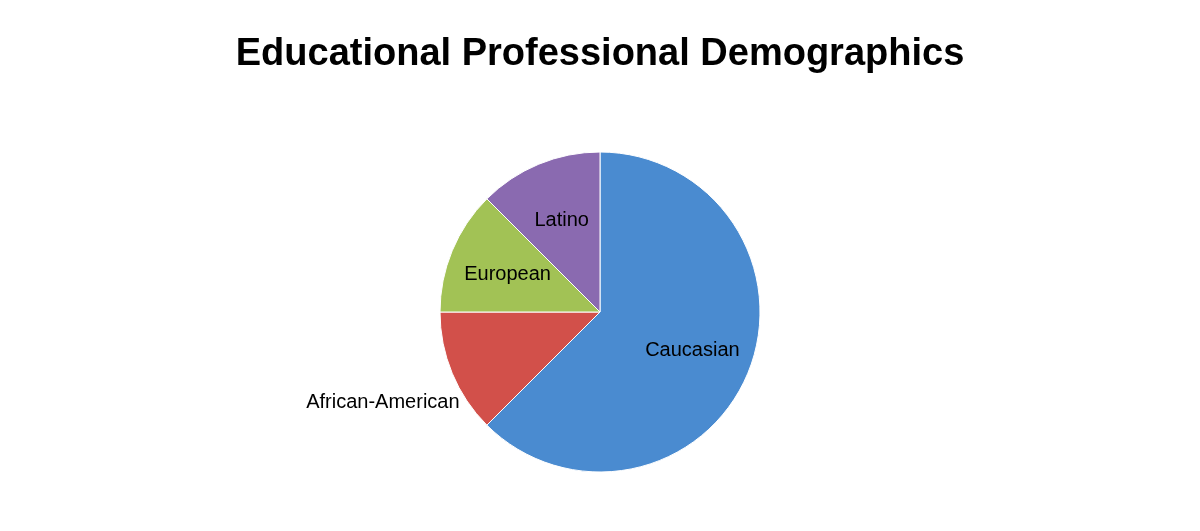 This screenshot has width=1200, height=531. What do you see at coordinates (692, 349) in the screenshot?
I see `slice-label: Caucasian` at bounding box center [692, 349].